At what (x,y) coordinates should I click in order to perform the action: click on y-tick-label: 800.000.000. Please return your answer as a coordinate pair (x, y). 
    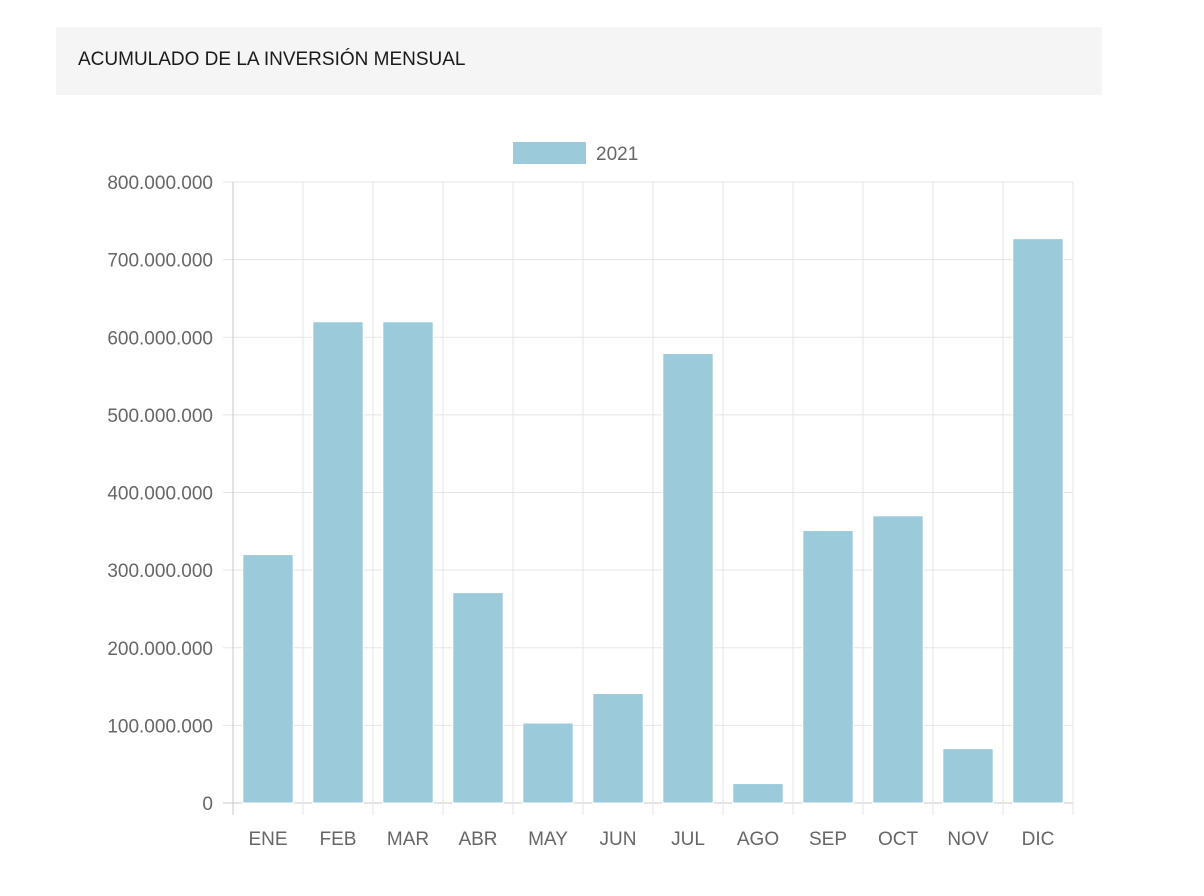
    Looking at the image, I should click on (160, 183).